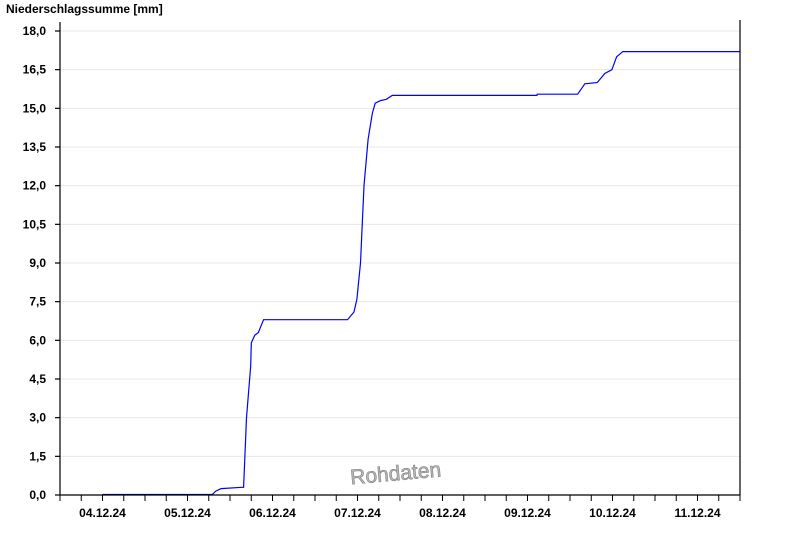 This screenshot has height=550, width=800. What do you see at coordinates (37, 495) in the screenshot?
I see `y-tick-label: 0,0` at bounding box center [37, 495].